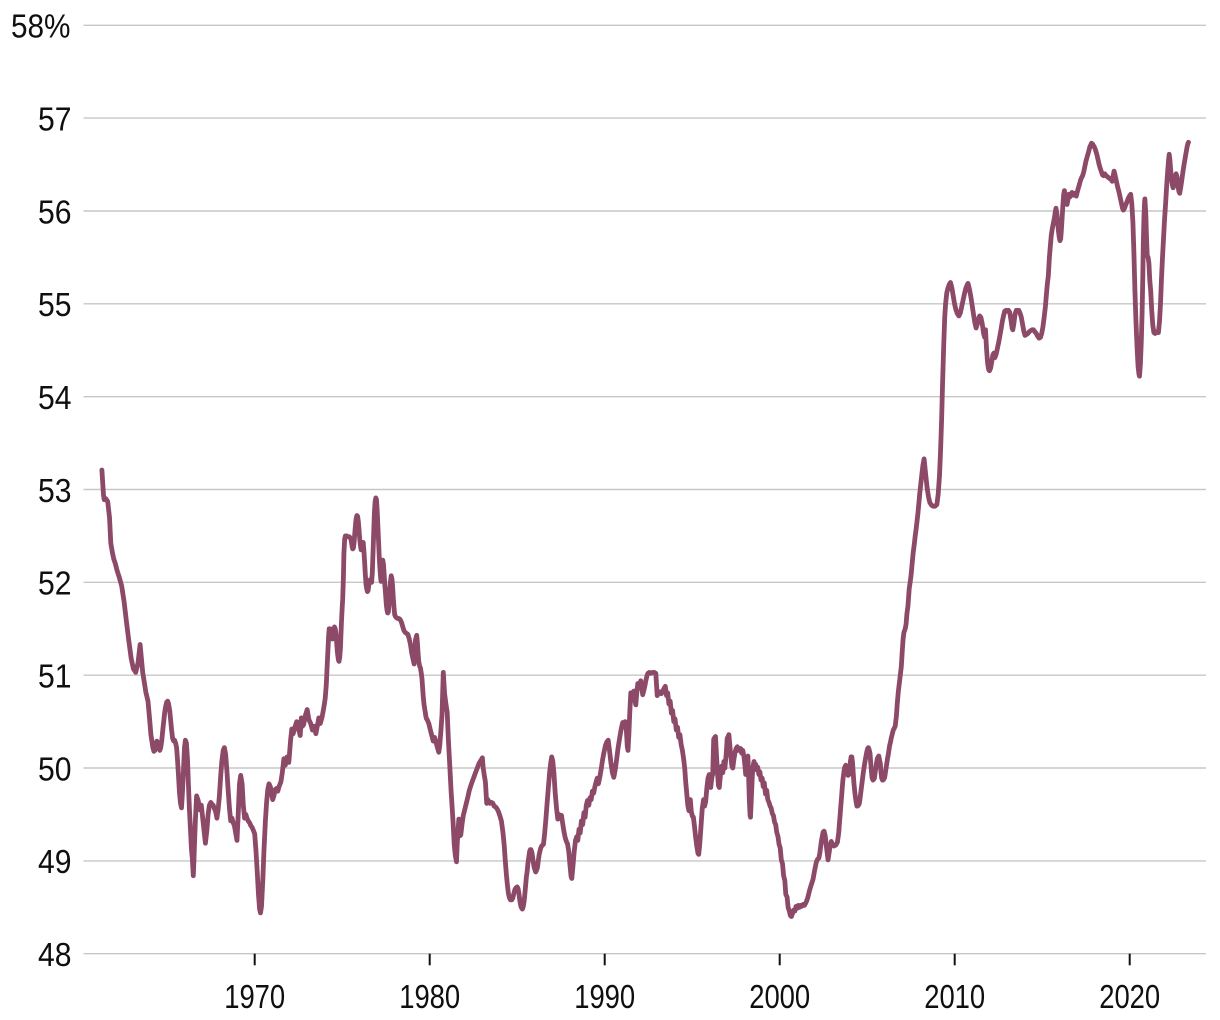  Describe the element at coordinates (55, 211) in the screenshot. I see `svg-text: 56` at that location.